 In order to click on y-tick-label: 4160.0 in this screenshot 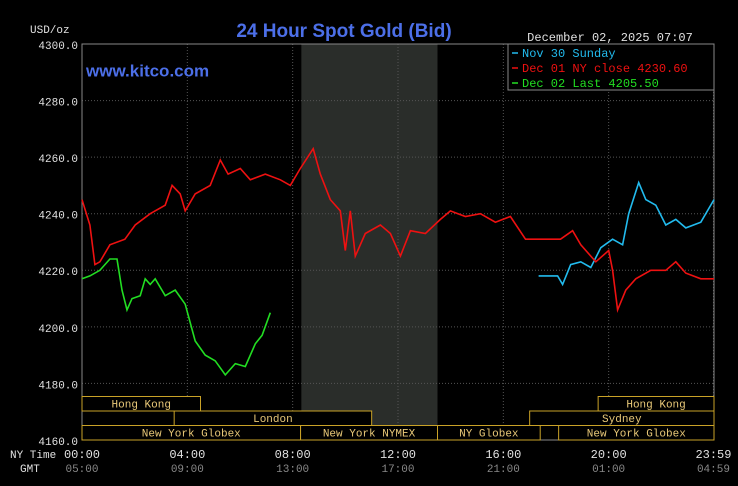, I will do `click(58, 443)`.